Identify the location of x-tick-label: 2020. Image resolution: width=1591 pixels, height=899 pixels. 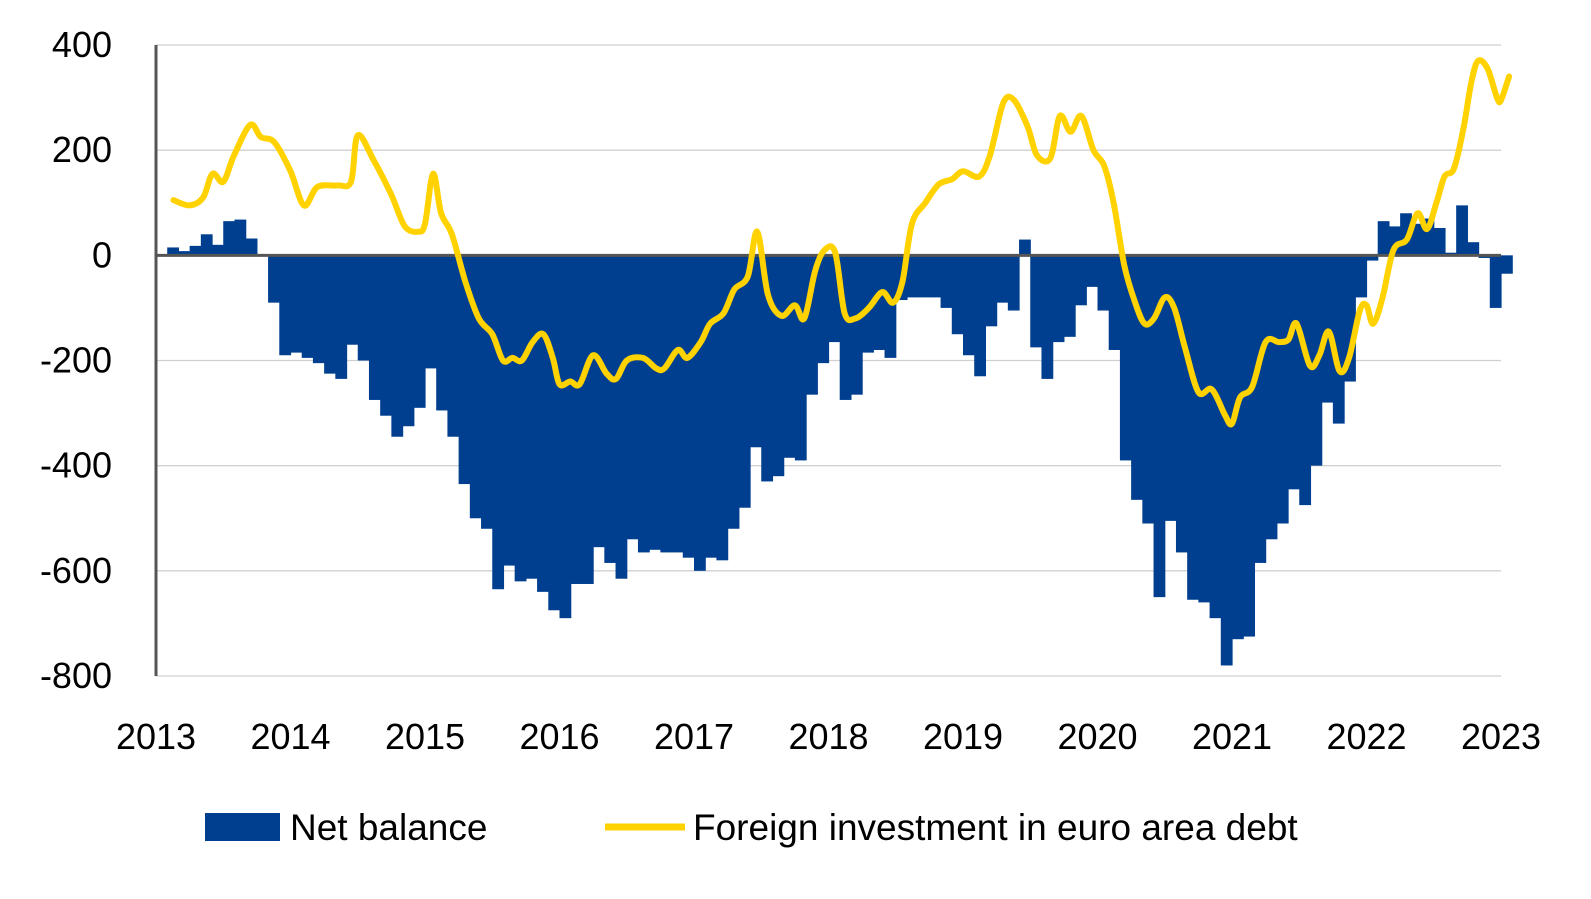
(1097, 736).